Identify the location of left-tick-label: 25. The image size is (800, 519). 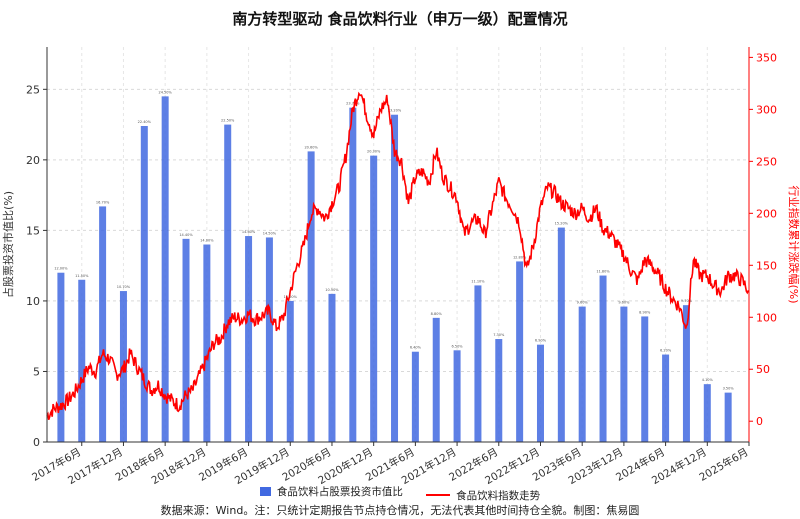
(33, 89).